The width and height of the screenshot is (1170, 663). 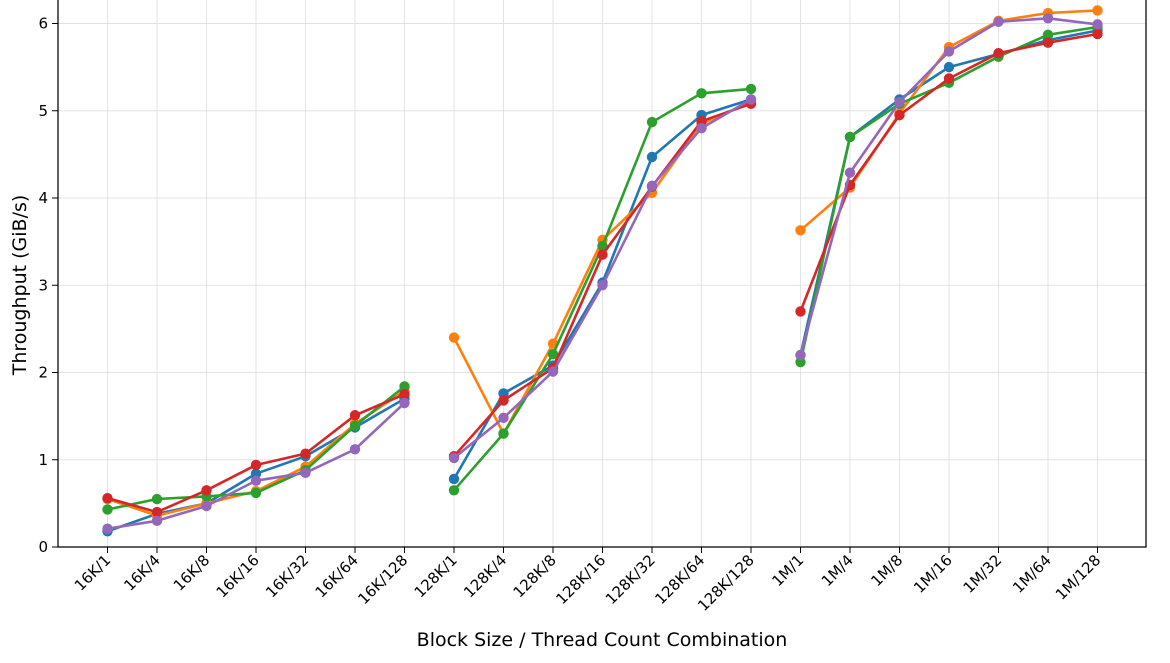 What do you see at coordinates (436, 576) in the screenshot?
I see `x-tick-label: 128K/1` at bounding box center [436, 576].